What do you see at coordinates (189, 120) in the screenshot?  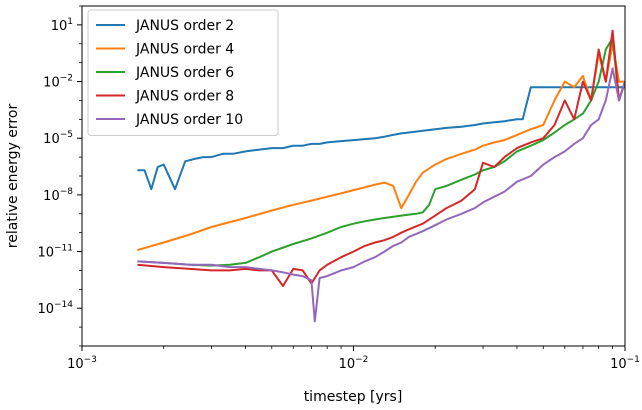 I see `legend-label-4: JANUS order 10` at bounding box center [189, 120].